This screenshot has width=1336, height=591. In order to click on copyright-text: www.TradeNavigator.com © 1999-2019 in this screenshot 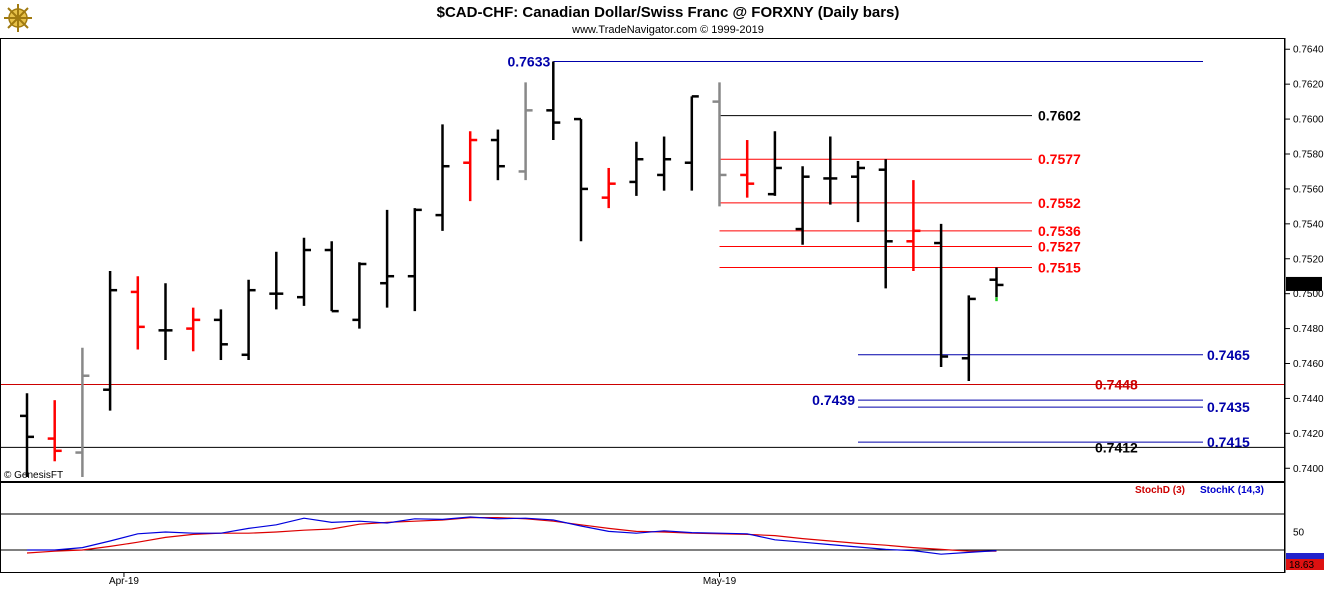, I will do `click(667, 30)`.